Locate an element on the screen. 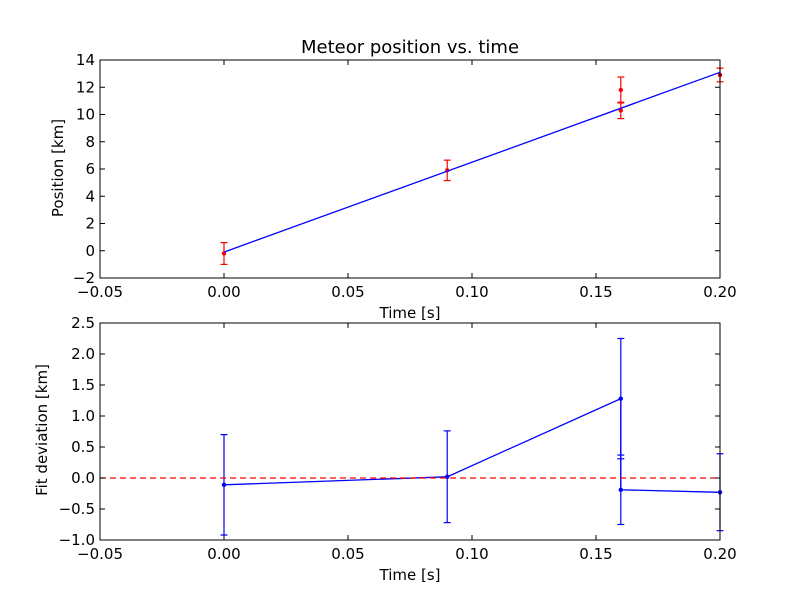  y-tick-label: 0 is located at coordinates (90, 251).